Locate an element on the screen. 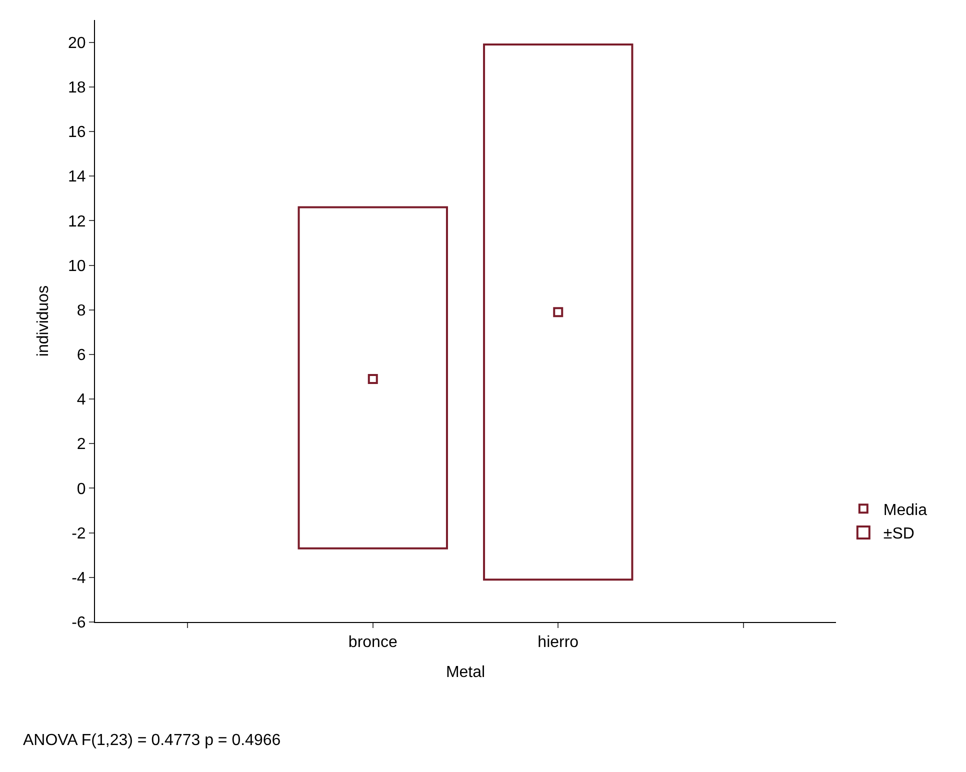  x-axis-title: Metal is located at coordinates (466, 672).